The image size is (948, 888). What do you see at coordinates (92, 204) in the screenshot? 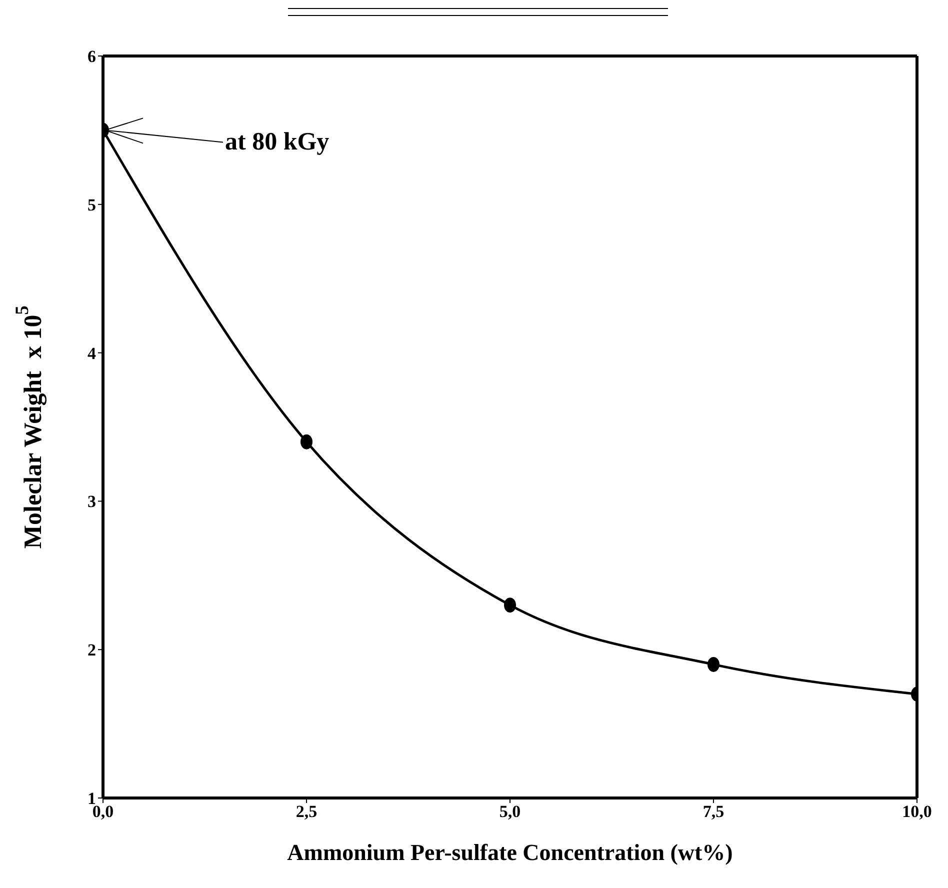
I see `y-tick-label: 5` at bounding box center [92, 204].